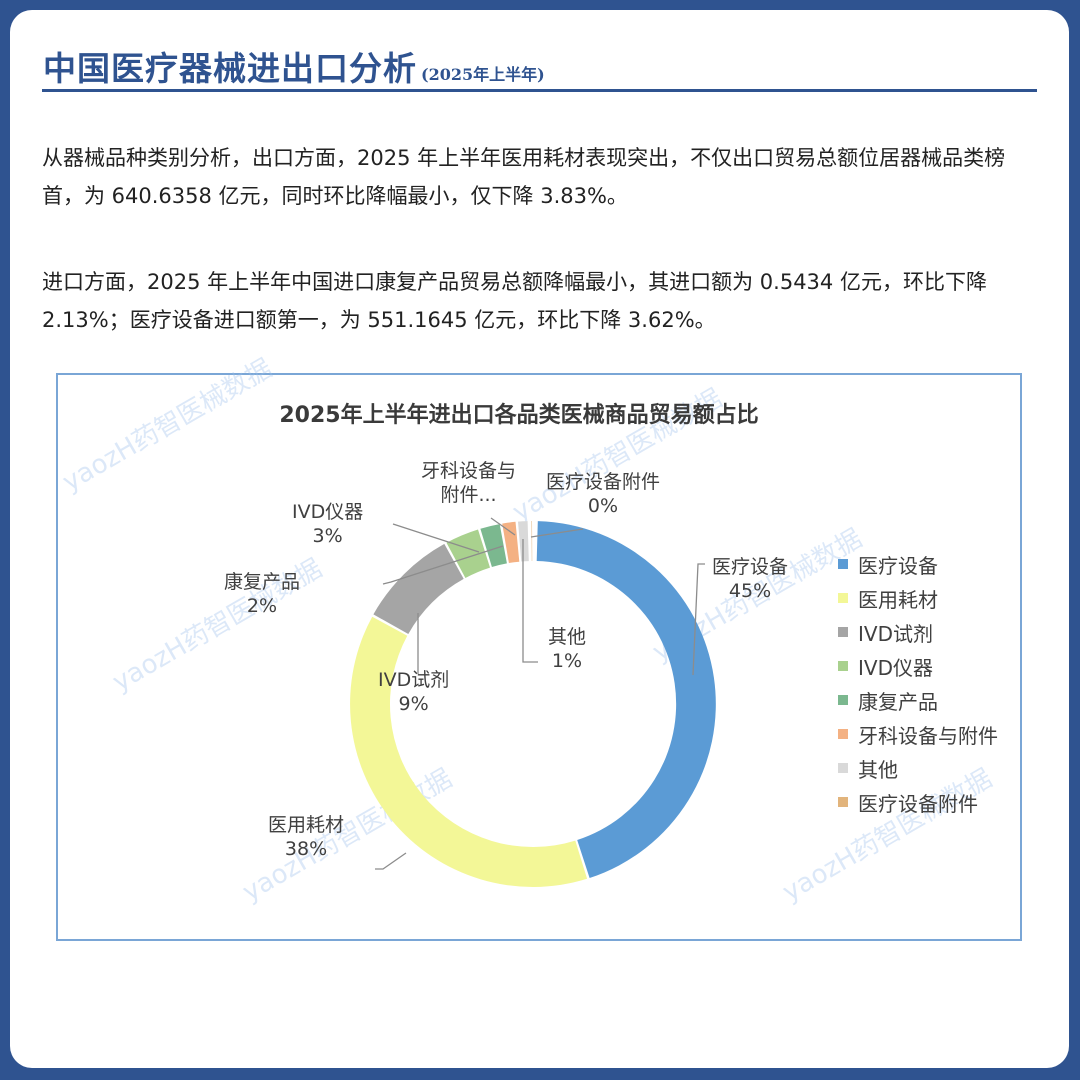 This screenshot has width=1080, height=1080. What do you see at coordinates (511, 542) in the screenshot?
I see `segment-dental` at bounding box center [511, 542].